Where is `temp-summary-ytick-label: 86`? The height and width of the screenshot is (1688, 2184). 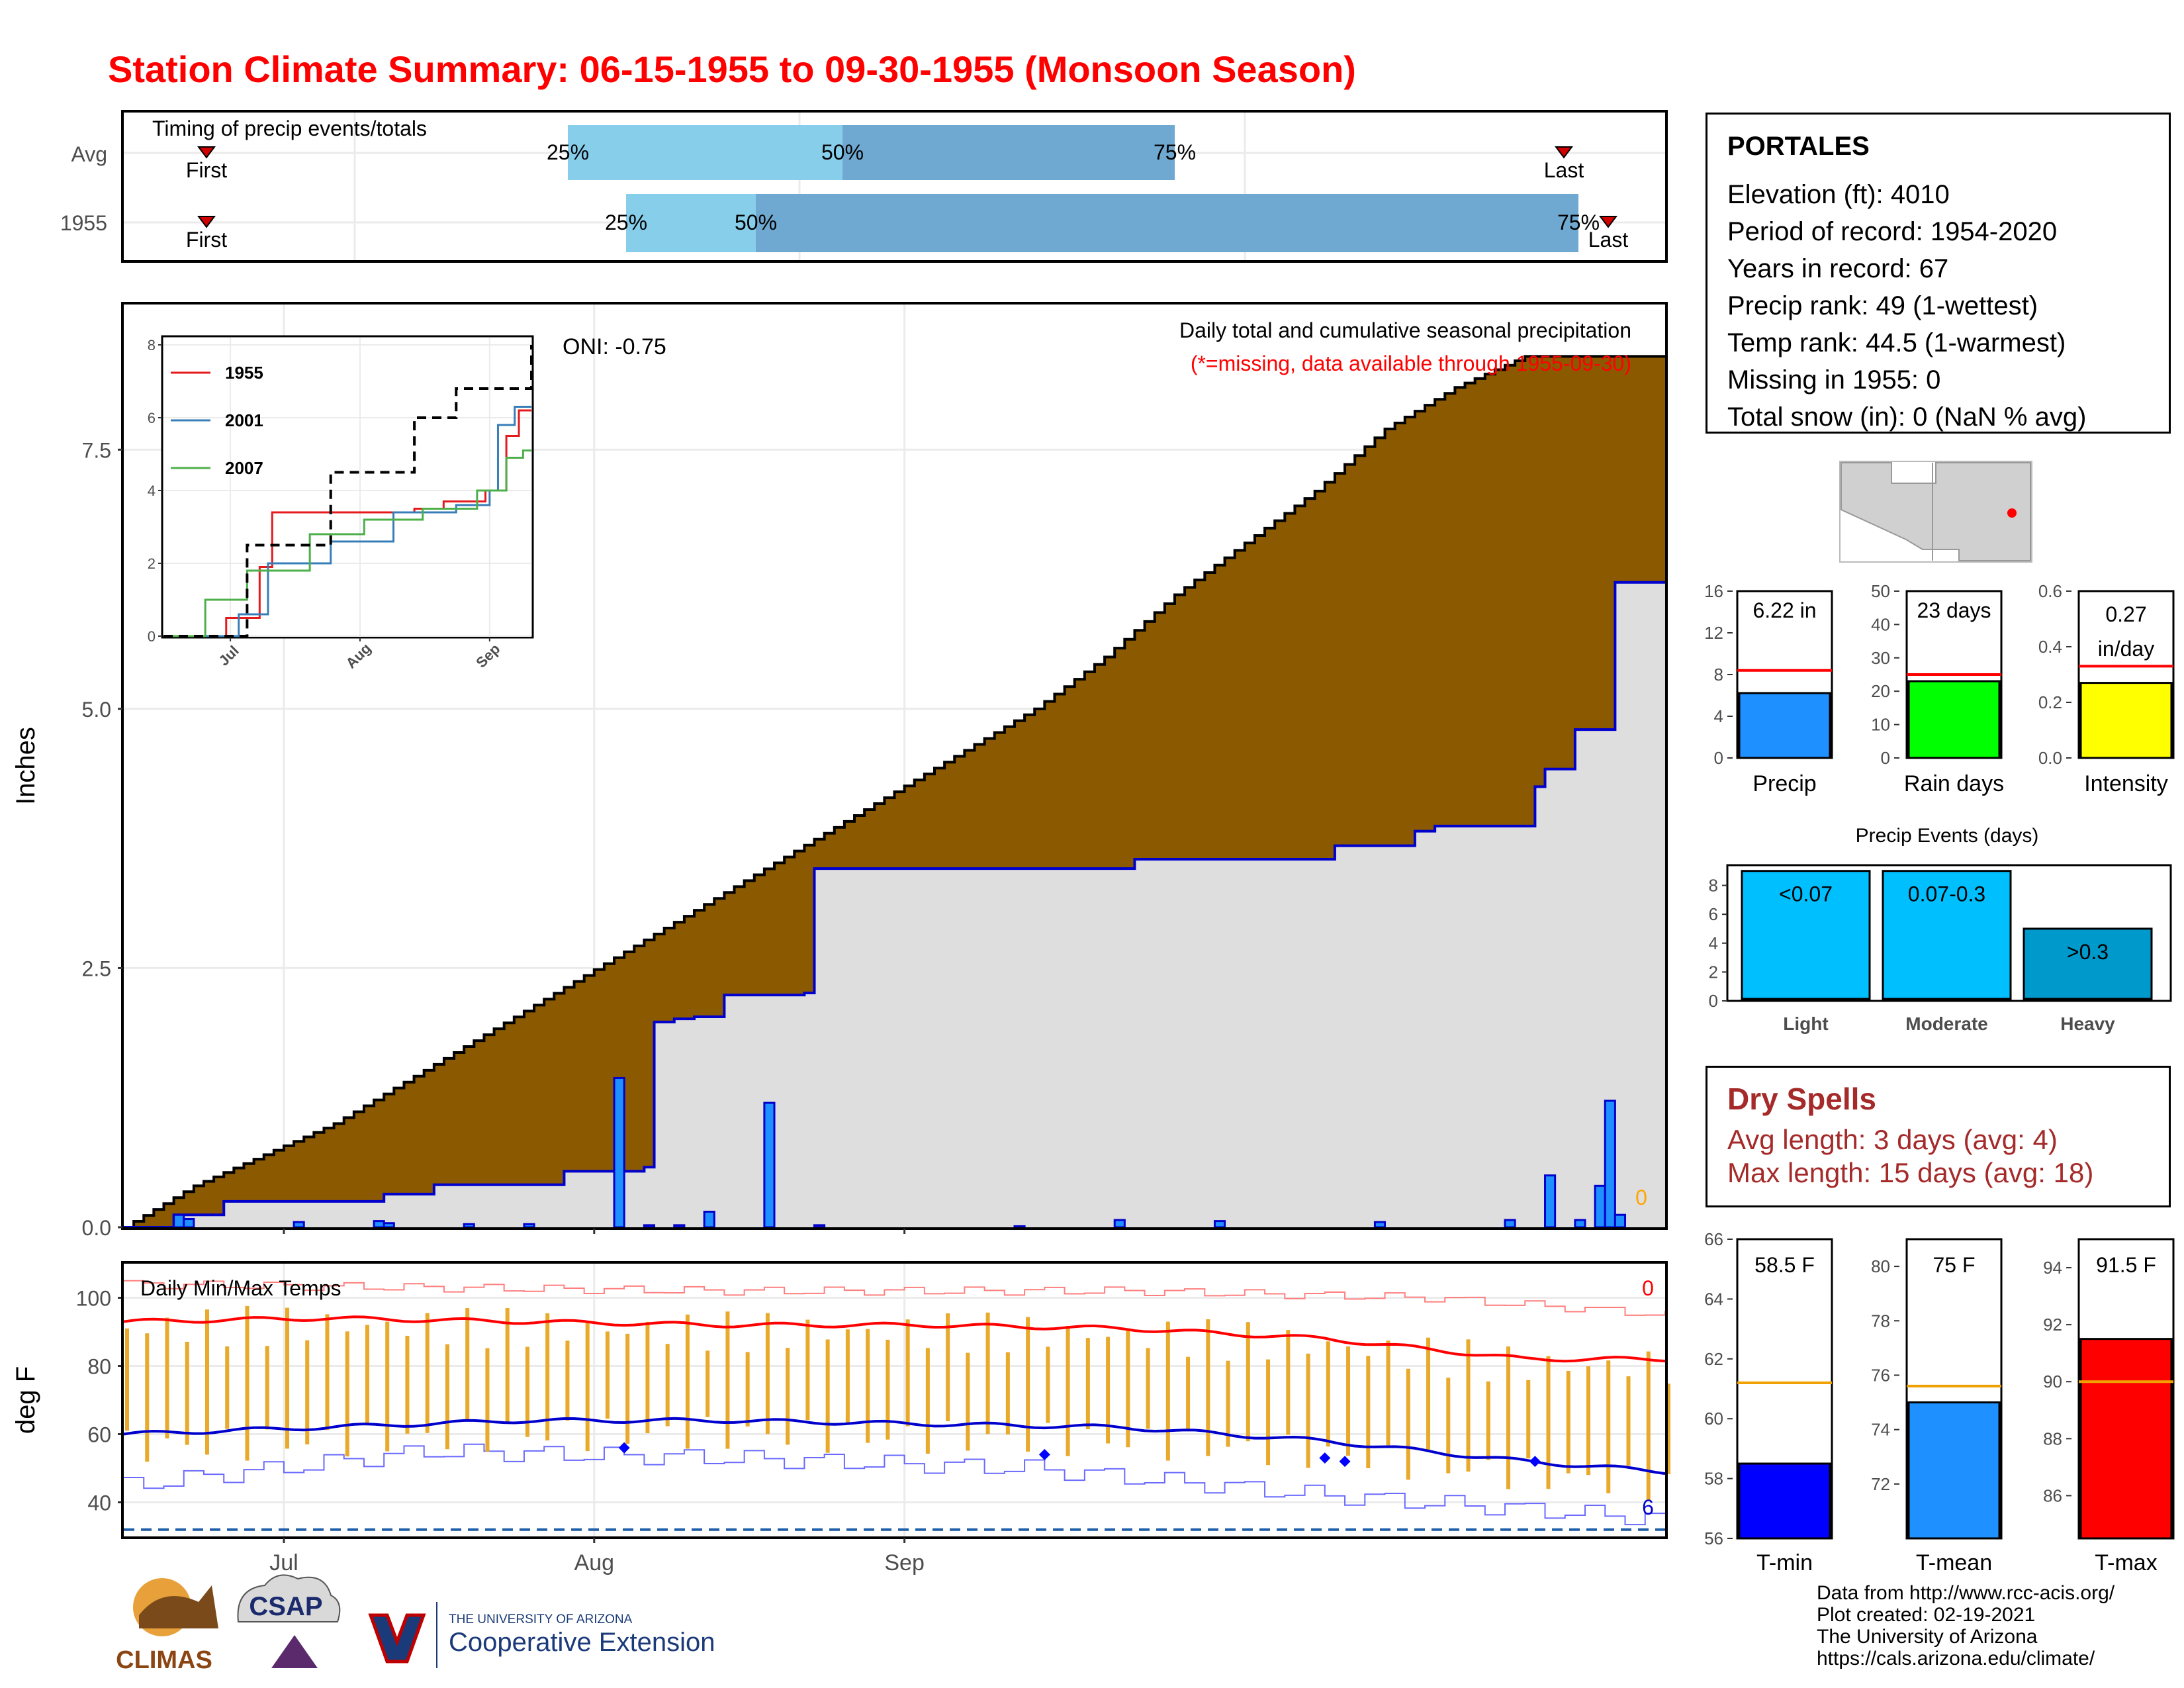 temp-summary-ytick-label: 86 is located at coordinates (2052, 1495).